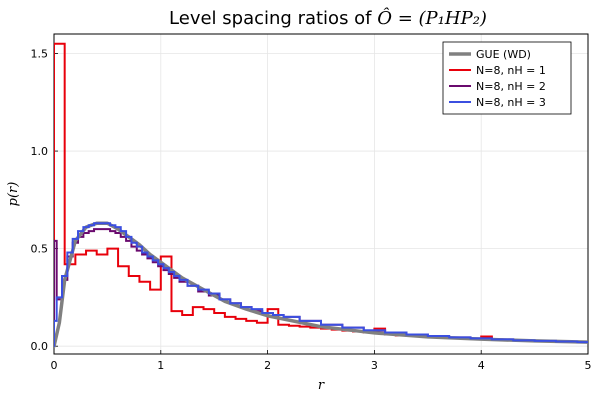 Image resolution: width=600 pixels, height=400 pixels. What do you see at coordinates (588, 365) in the screenshot?
I see `x-tick-label: 5` at bounding box center [588, 365].